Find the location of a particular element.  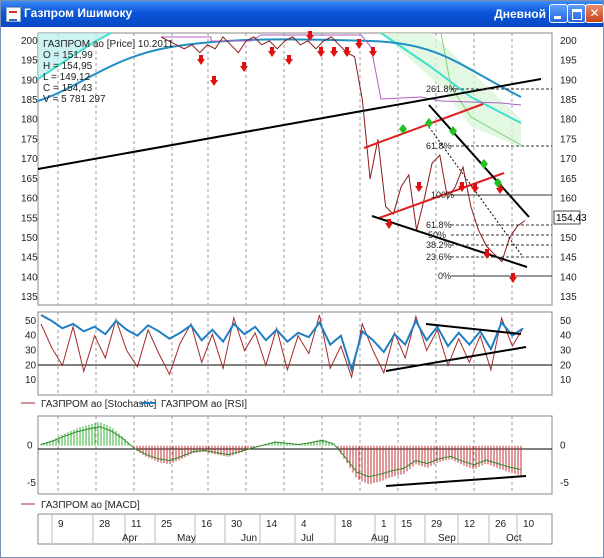

oscillator-panel is located at coordinates (295, 353).